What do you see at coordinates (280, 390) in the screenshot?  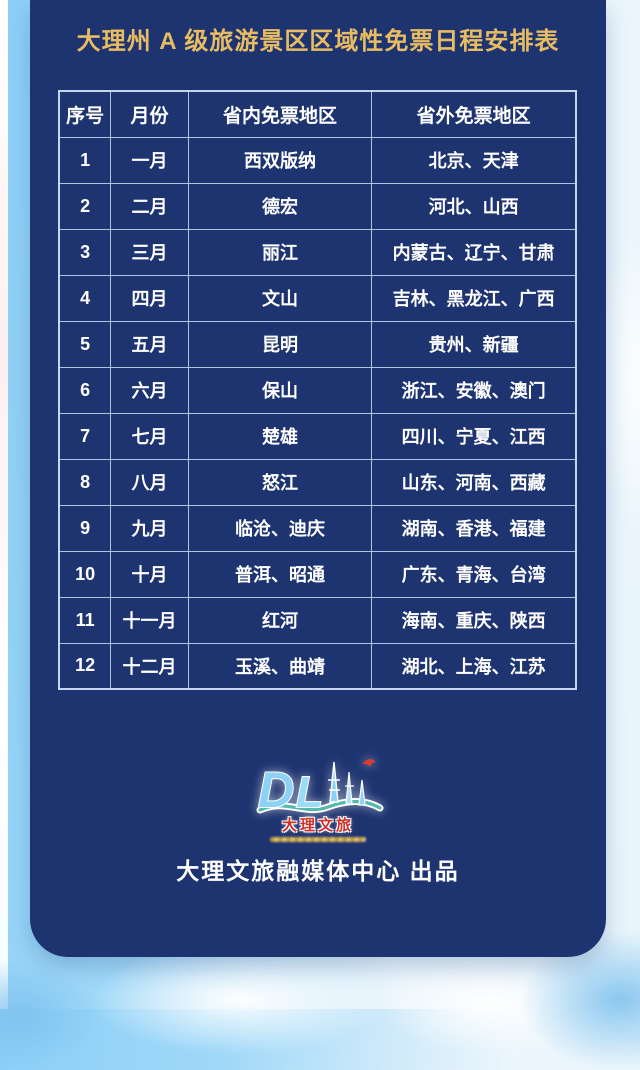 I see `in-province-cell: 保山` at bounding box center [280, 390].